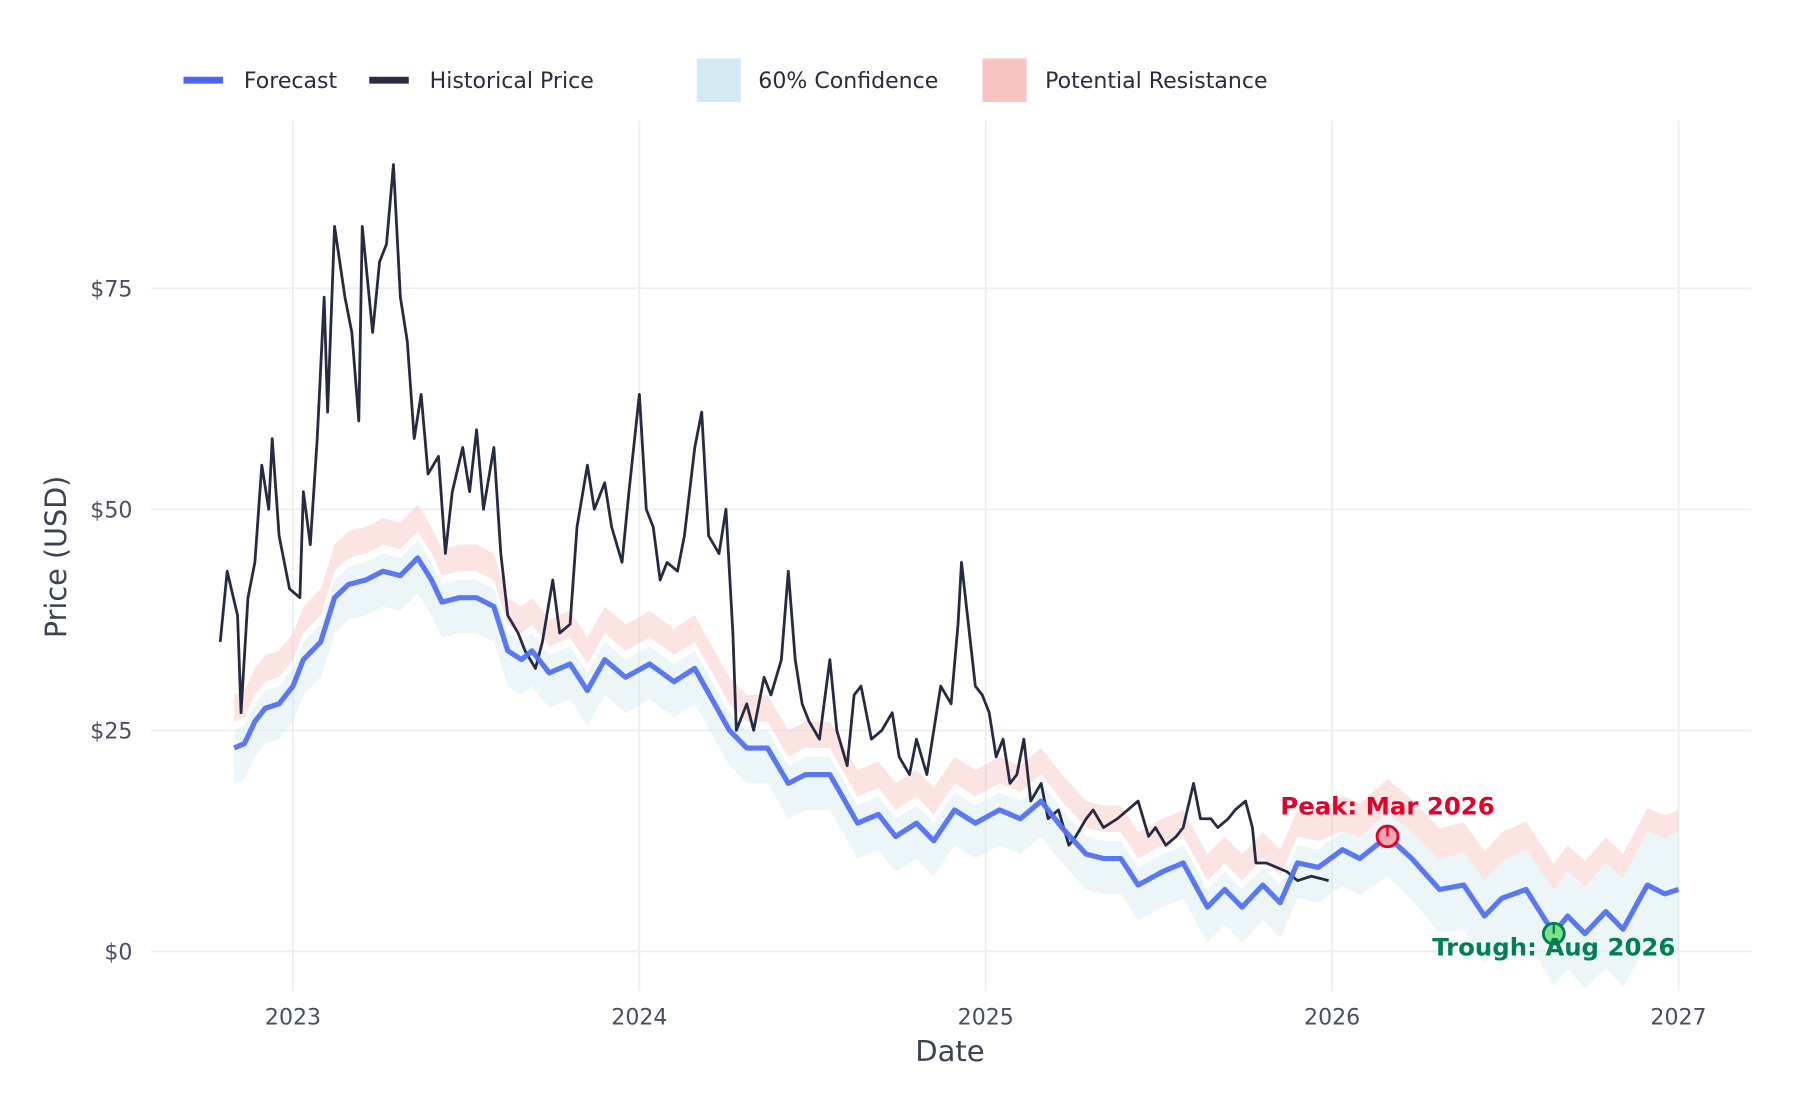 The image size is (1800, 1100). What do you see at coordinates (848, 81) in the screenshot?
I see `legend-label: 60% Confidence` at bounding box center [848, 81].